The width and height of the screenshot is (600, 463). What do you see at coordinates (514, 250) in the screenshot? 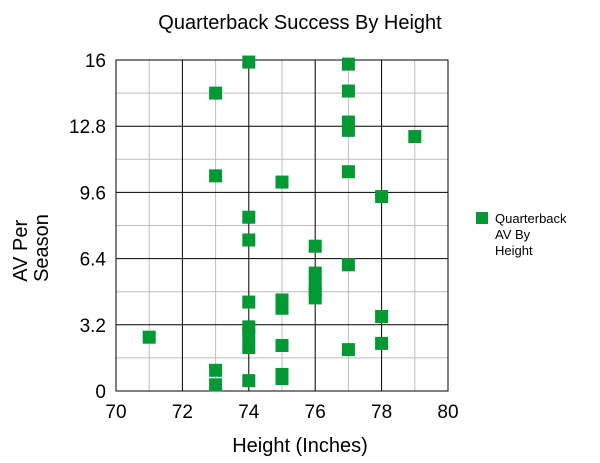
I see `legend-label-line-3: Height` at bounding box center [514, 250].